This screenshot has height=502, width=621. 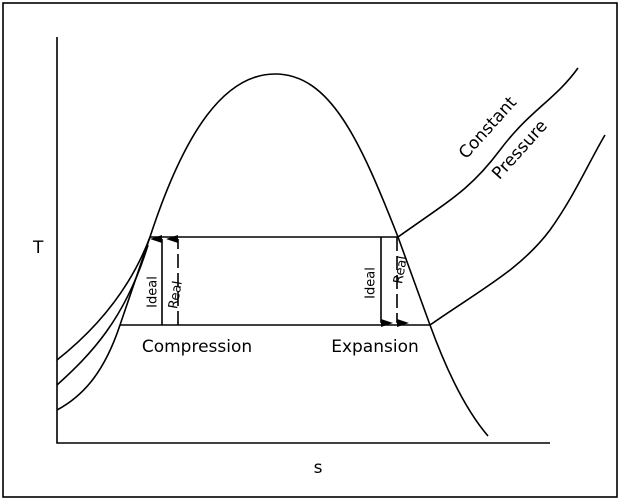 What do you see at coordinates (88, 367) in the screenshot?
I see `isobar-low-left` at bounding box center [88, 367].